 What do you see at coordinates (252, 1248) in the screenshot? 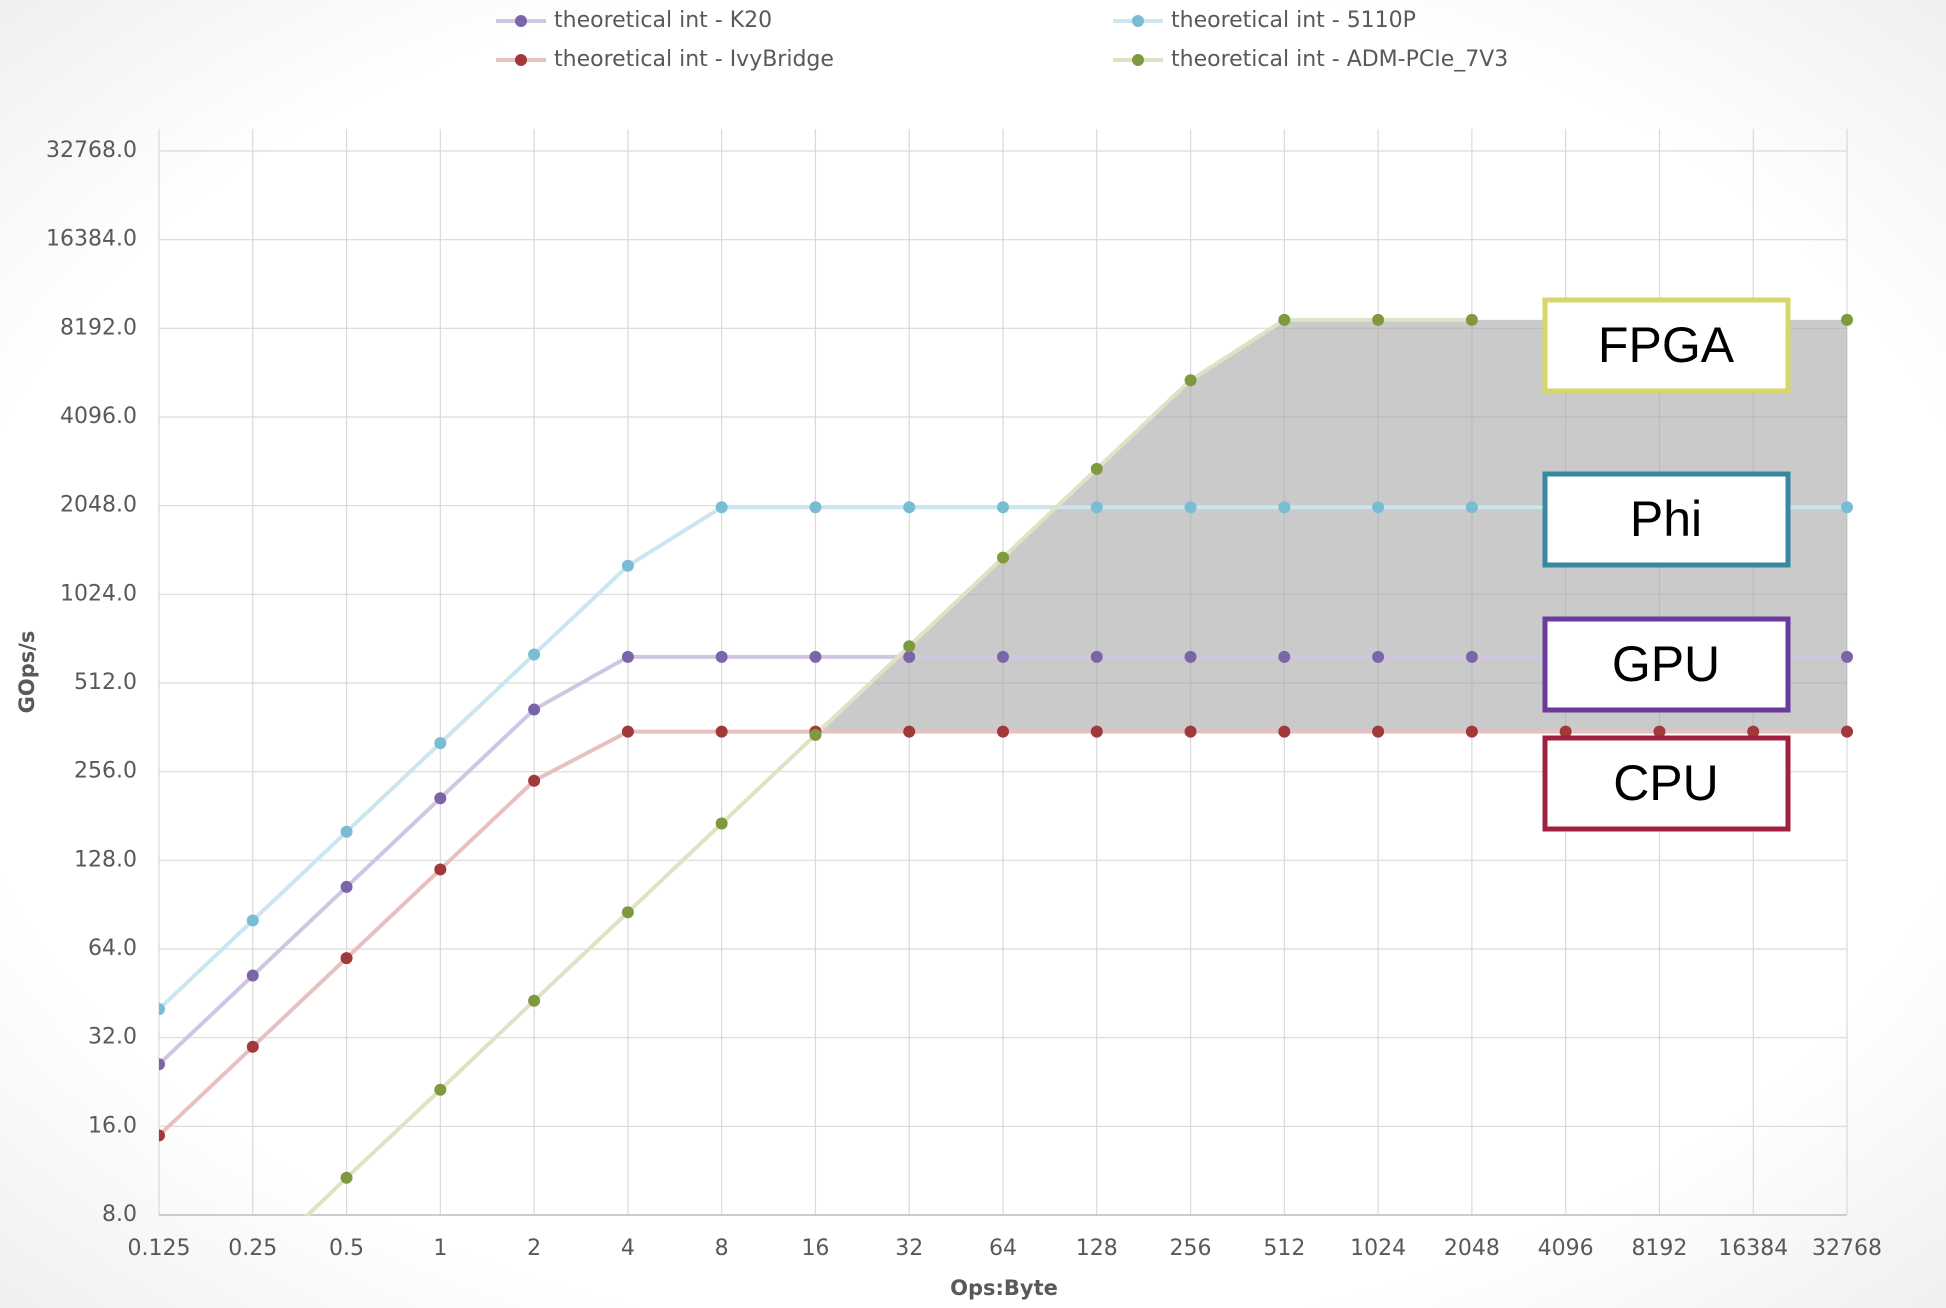
I see `x-tick-label: 0.25` at bounding box center [252, 1248].